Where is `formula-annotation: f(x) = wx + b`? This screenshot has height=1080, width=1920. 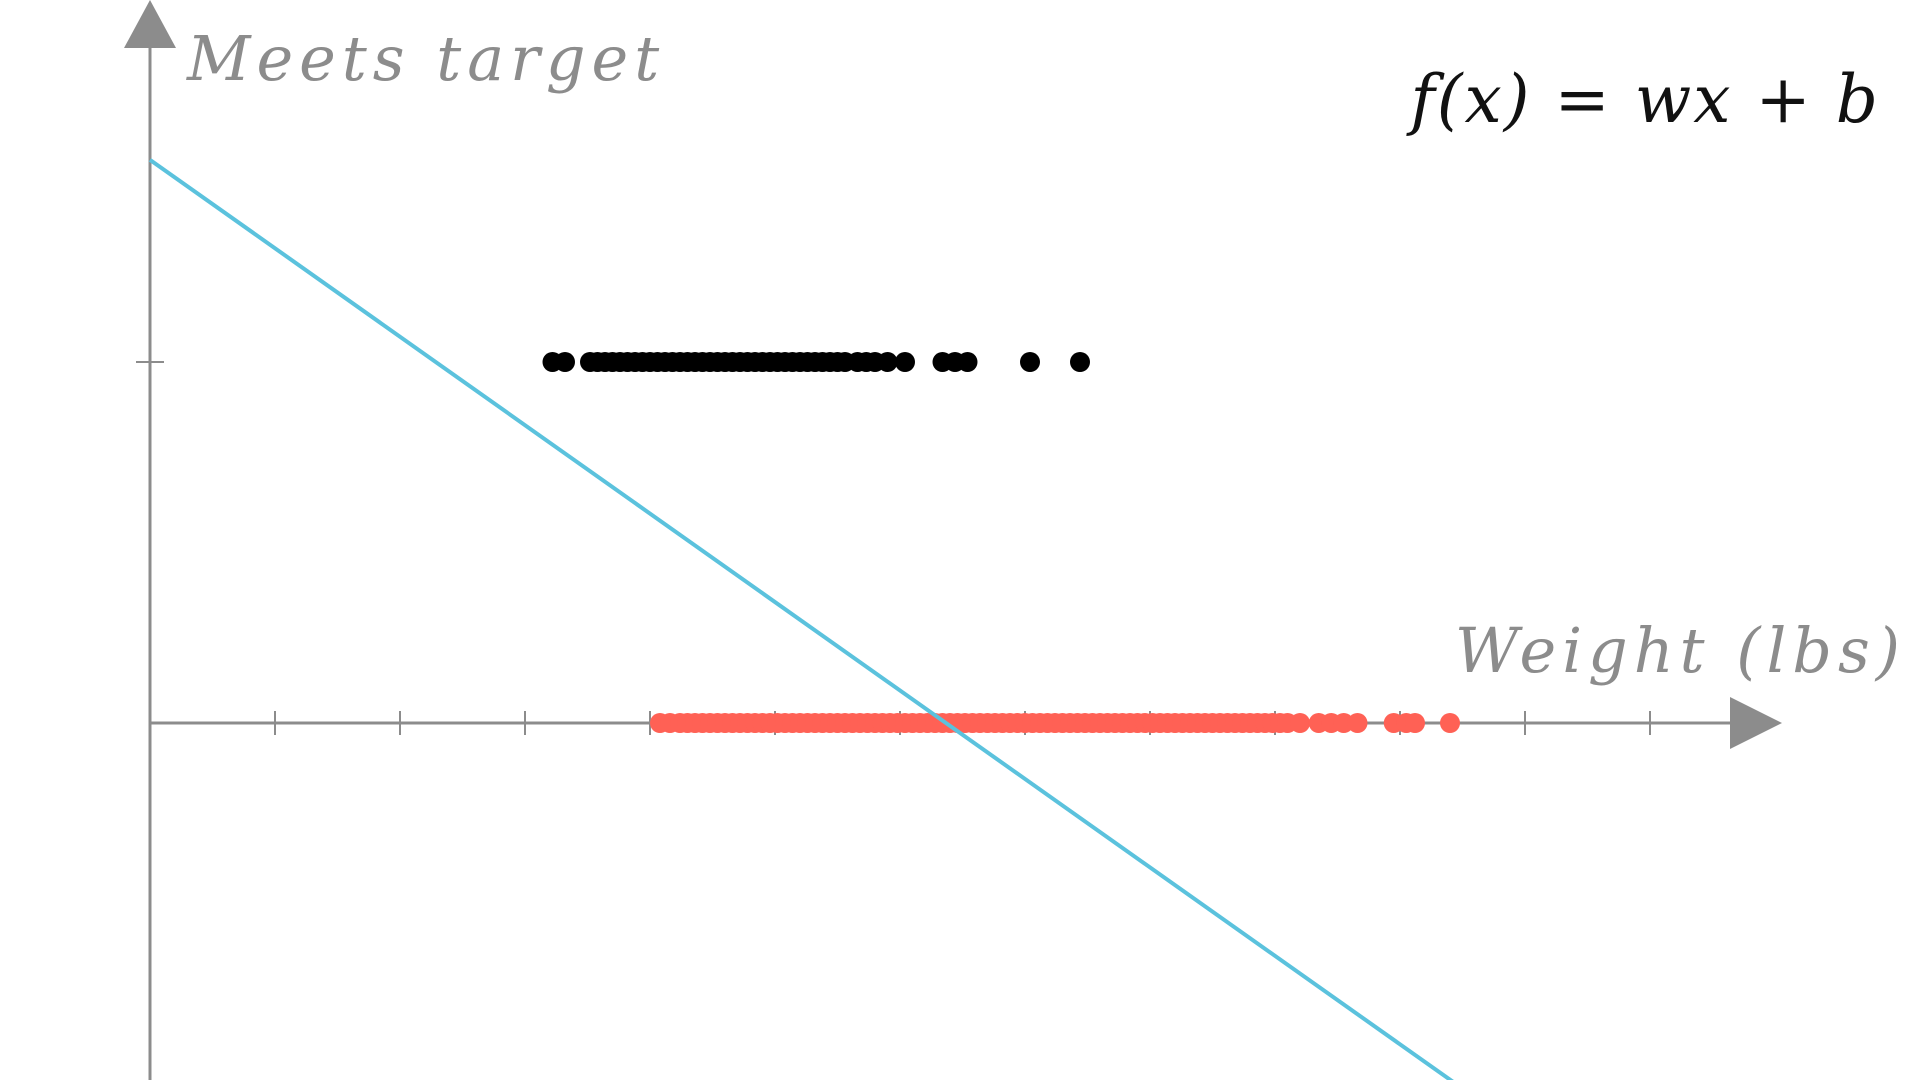 formula-annotation: f(x) = wx + b is located at coordinates (1642, 99).